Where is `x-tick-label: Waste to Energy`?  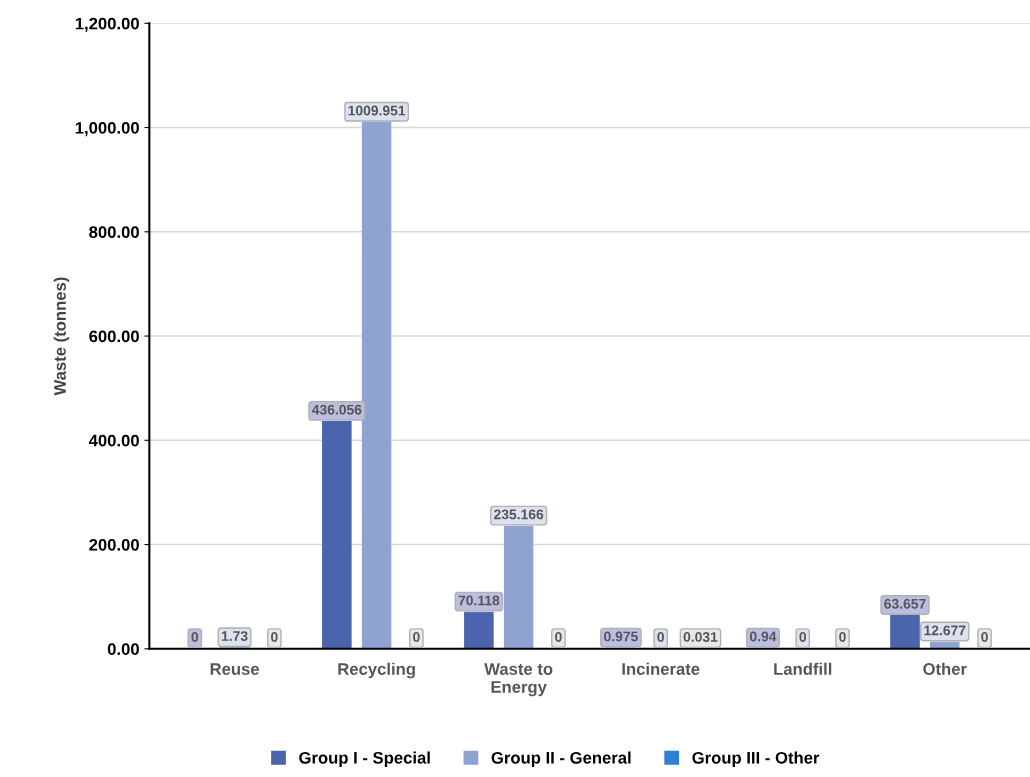
x-tick-label: Waste to Energy is located at coordinates (518, 680).